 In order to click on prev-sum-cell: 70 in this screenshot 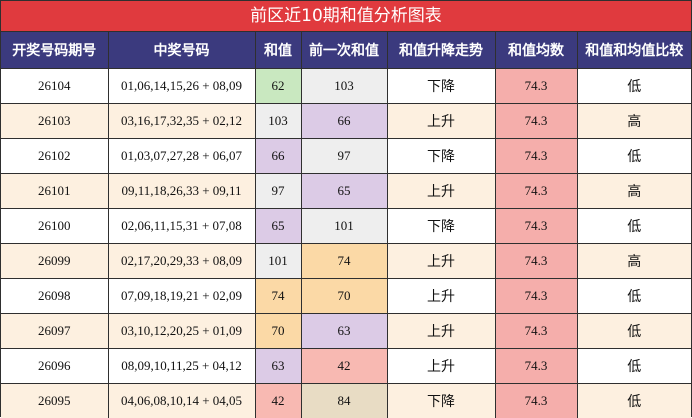, I will do `click(344, 296)`.